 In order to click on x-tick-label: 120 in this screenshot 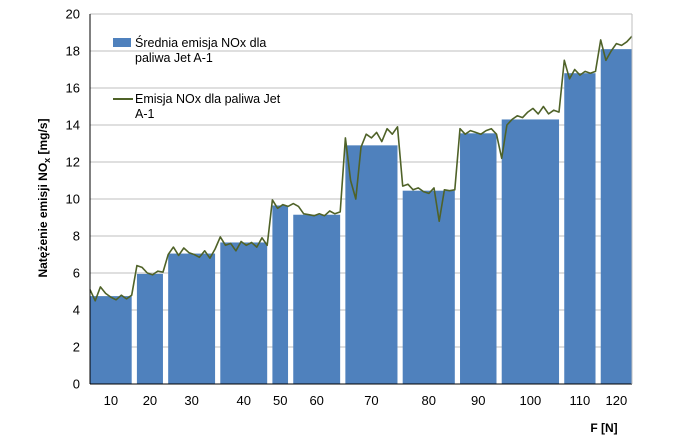, I will do `click(617, 400)`.